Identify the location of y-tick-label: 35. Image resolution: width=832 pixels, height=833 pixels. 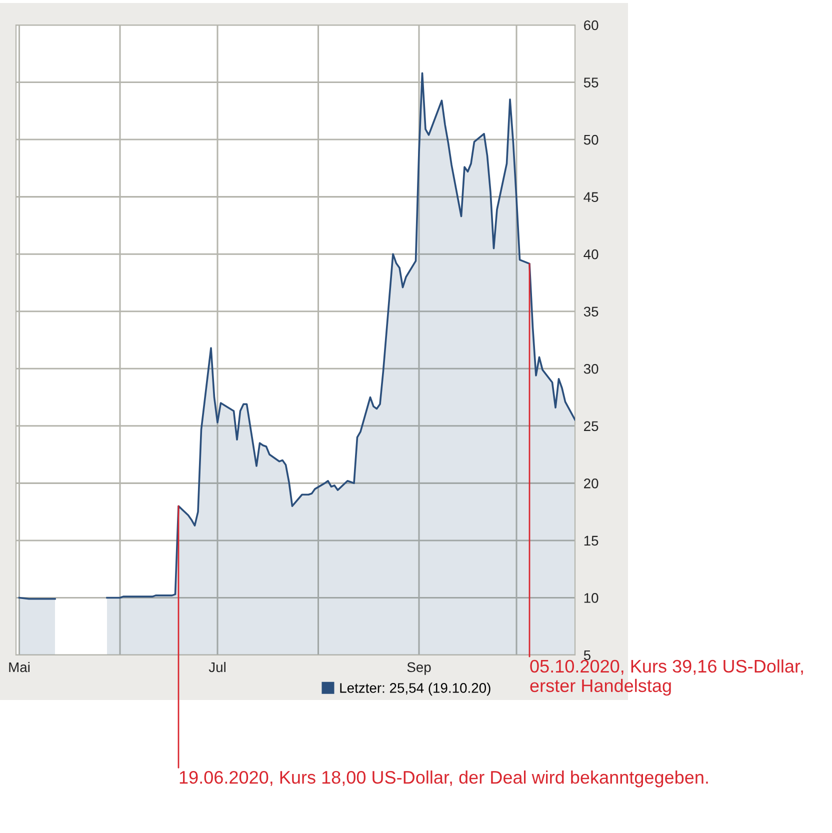
(591, 311).